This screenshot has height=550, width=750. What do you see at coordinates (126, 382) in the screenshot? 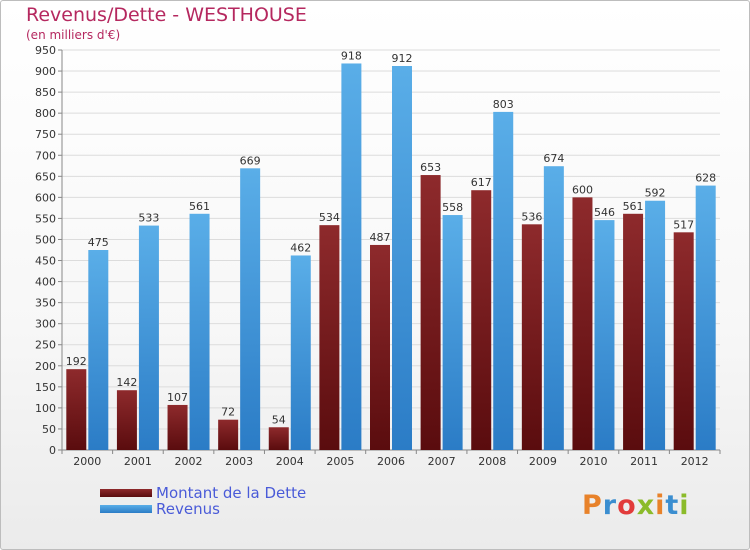
I see `data-label-debt-2001: 142` at bounding box center [126, 382].